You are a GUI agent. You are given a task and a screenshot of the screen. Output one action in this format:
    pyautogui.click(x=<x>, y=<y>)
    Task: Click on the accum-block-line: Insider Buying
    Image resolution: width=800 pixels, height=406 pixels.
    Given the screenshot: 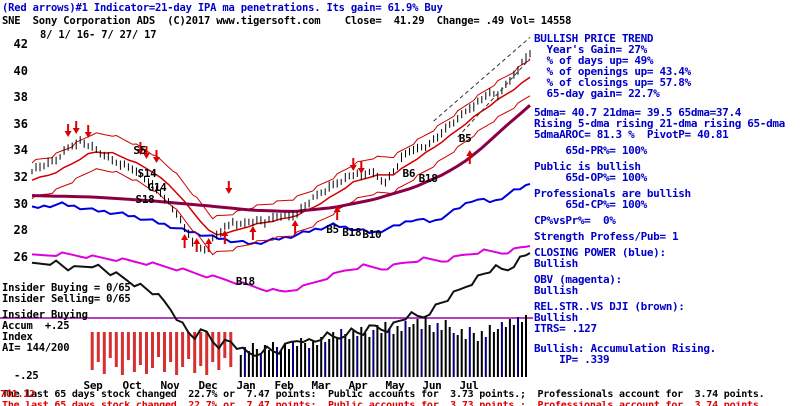 What is the action you would take?
    pyautogui.click(x=45, y=315)
    